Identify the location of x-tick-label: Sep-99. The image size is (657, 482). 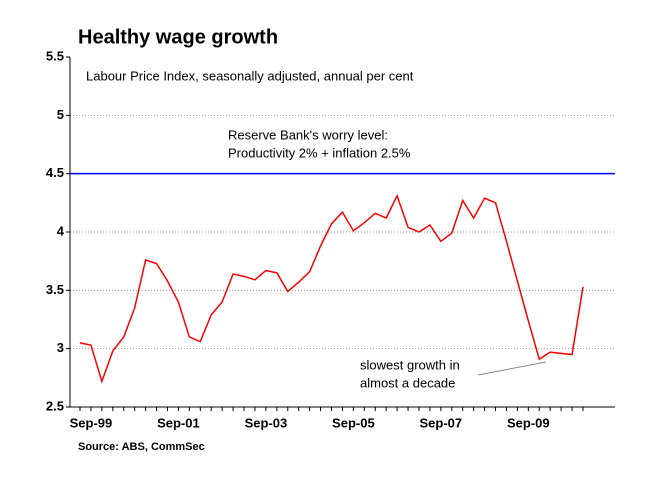
(91, 422).